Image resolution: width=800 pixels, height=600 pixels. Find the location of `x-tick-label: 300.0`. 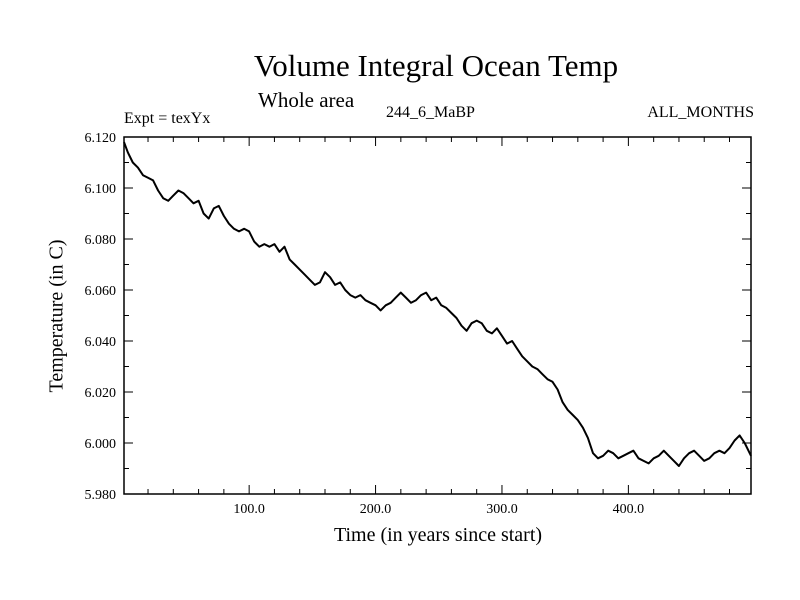

x-tick-label: 300.0 is located at coordinates (502, 509).